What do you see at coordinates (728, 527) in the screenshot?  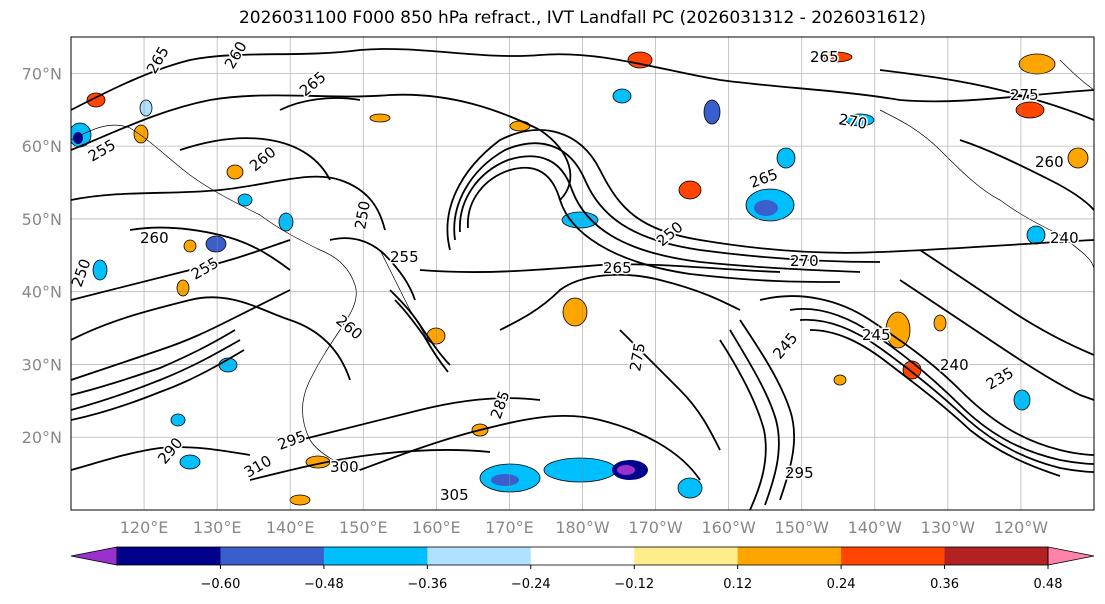 I see `longitude-label: 160°W` at bounding box center [728, 527].